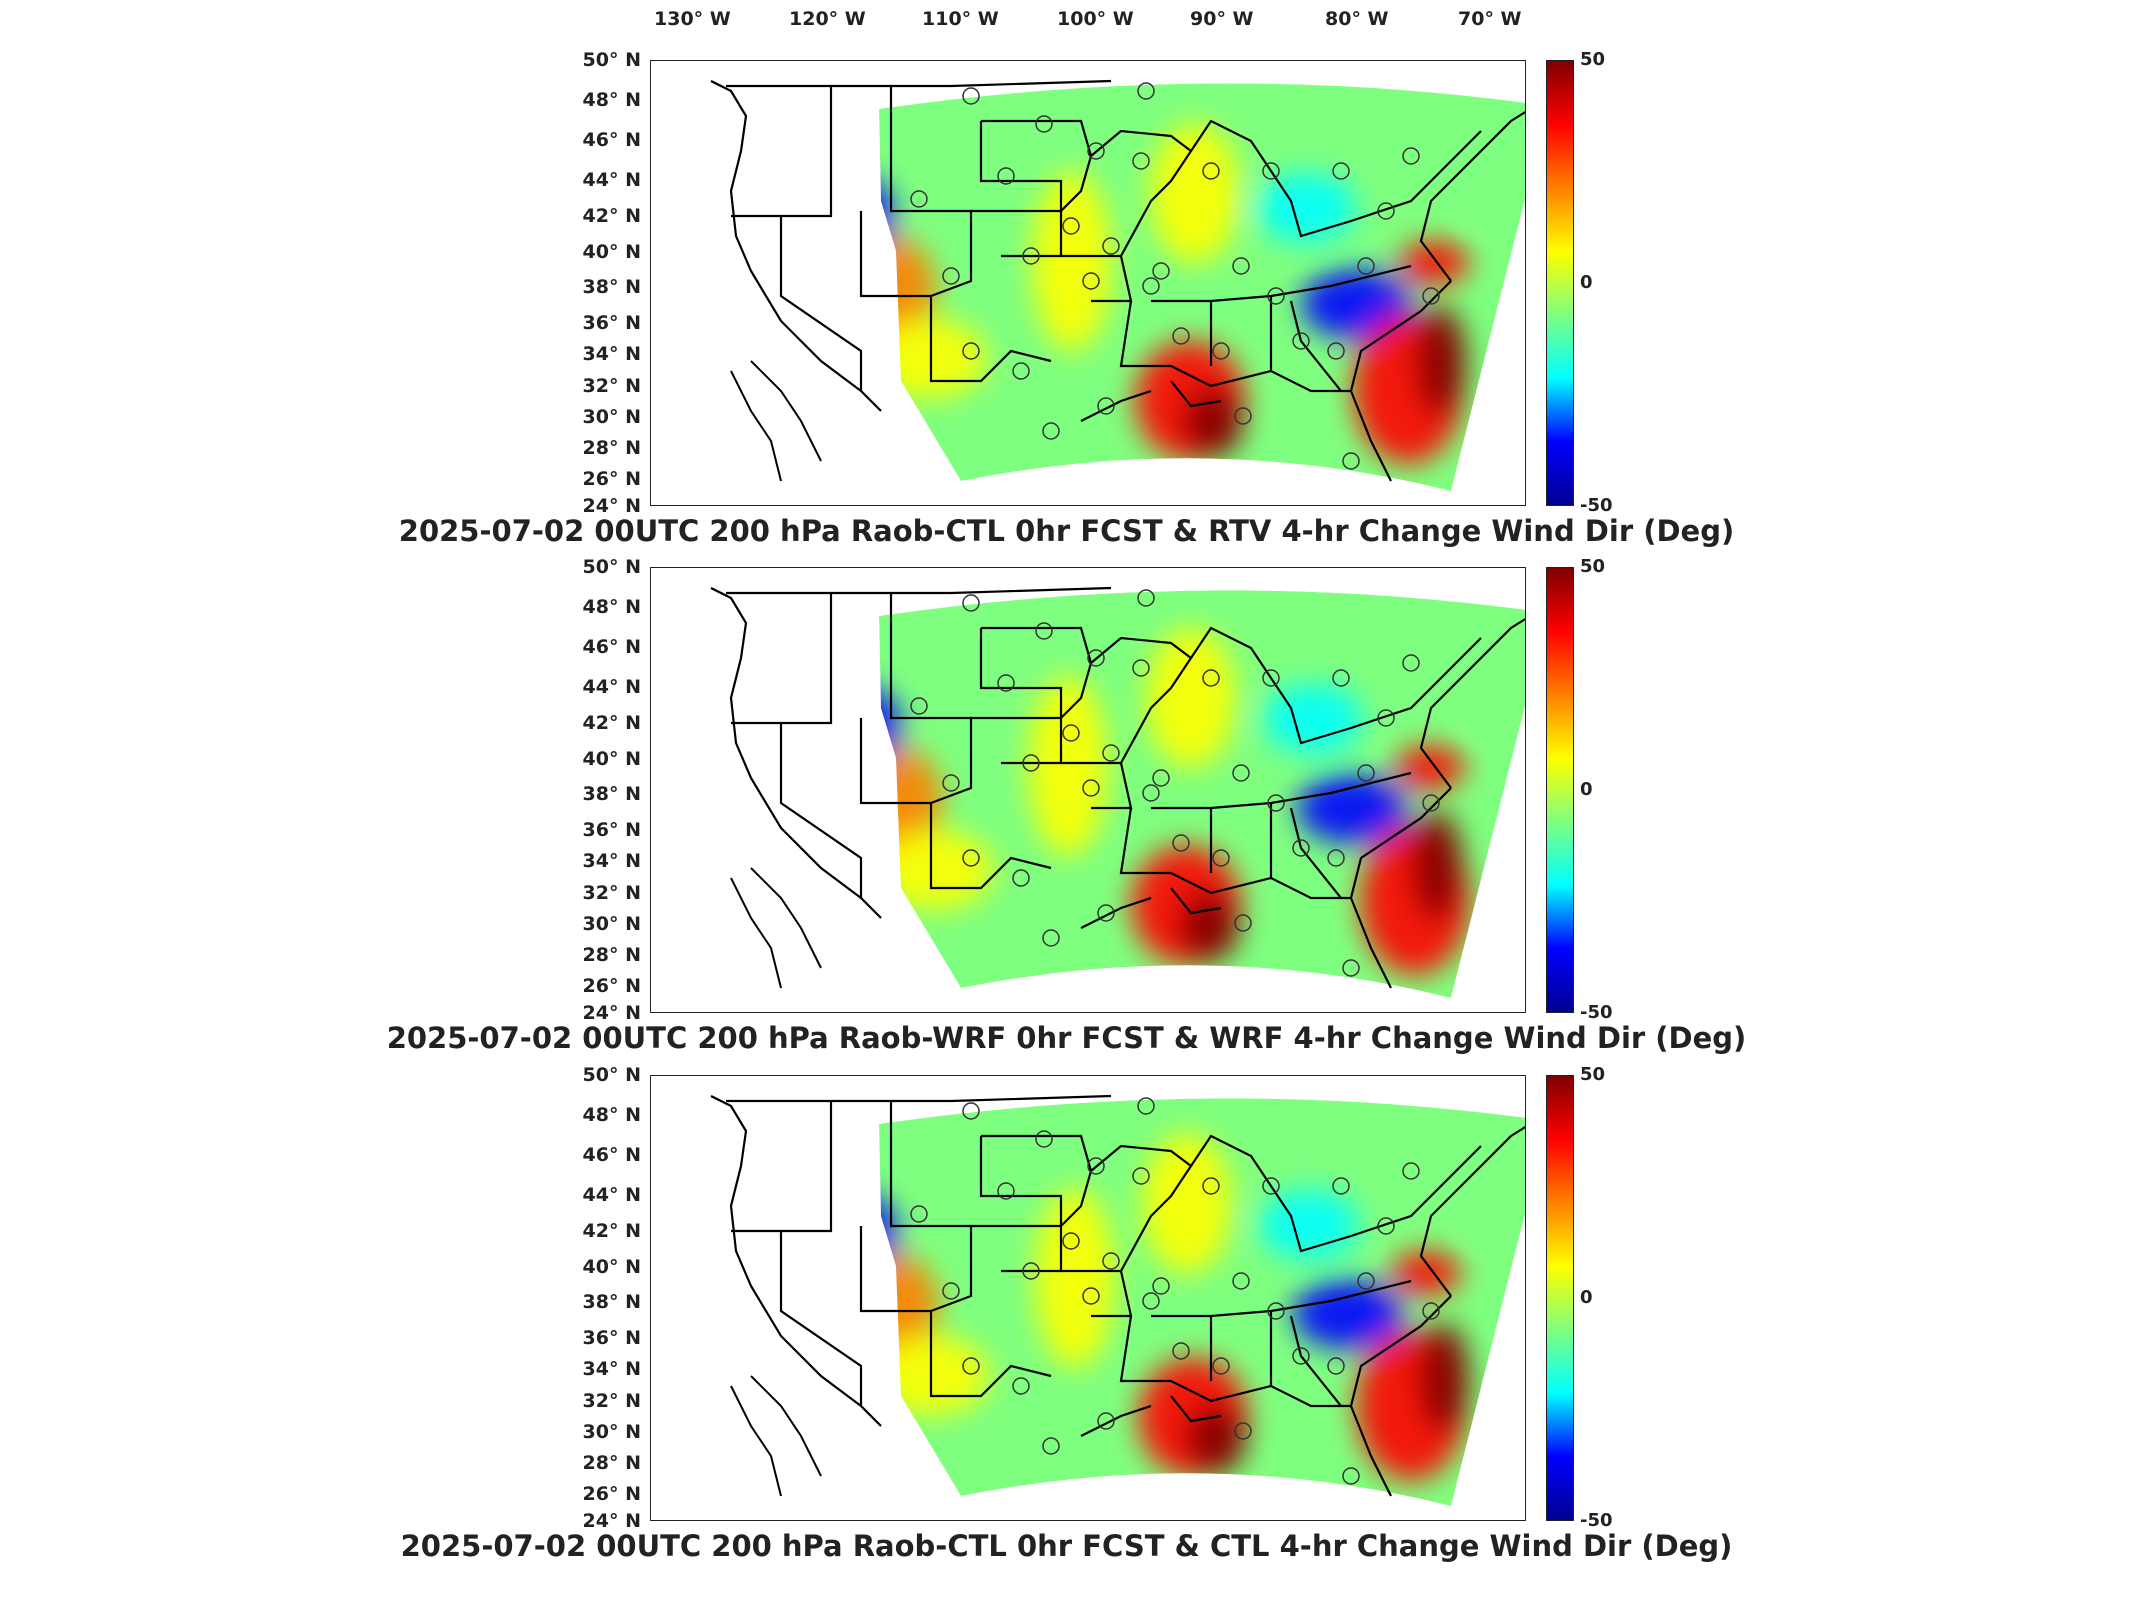  I want to click on wind-field, so click(1202, 287).